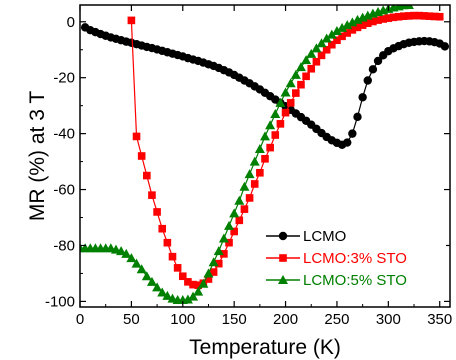 This screenshot has height=360, width=456. What do you see at coordinates (388, 319) in the screenshot?
I see `x-tick-label: 300` at bounding box center [388, 319].